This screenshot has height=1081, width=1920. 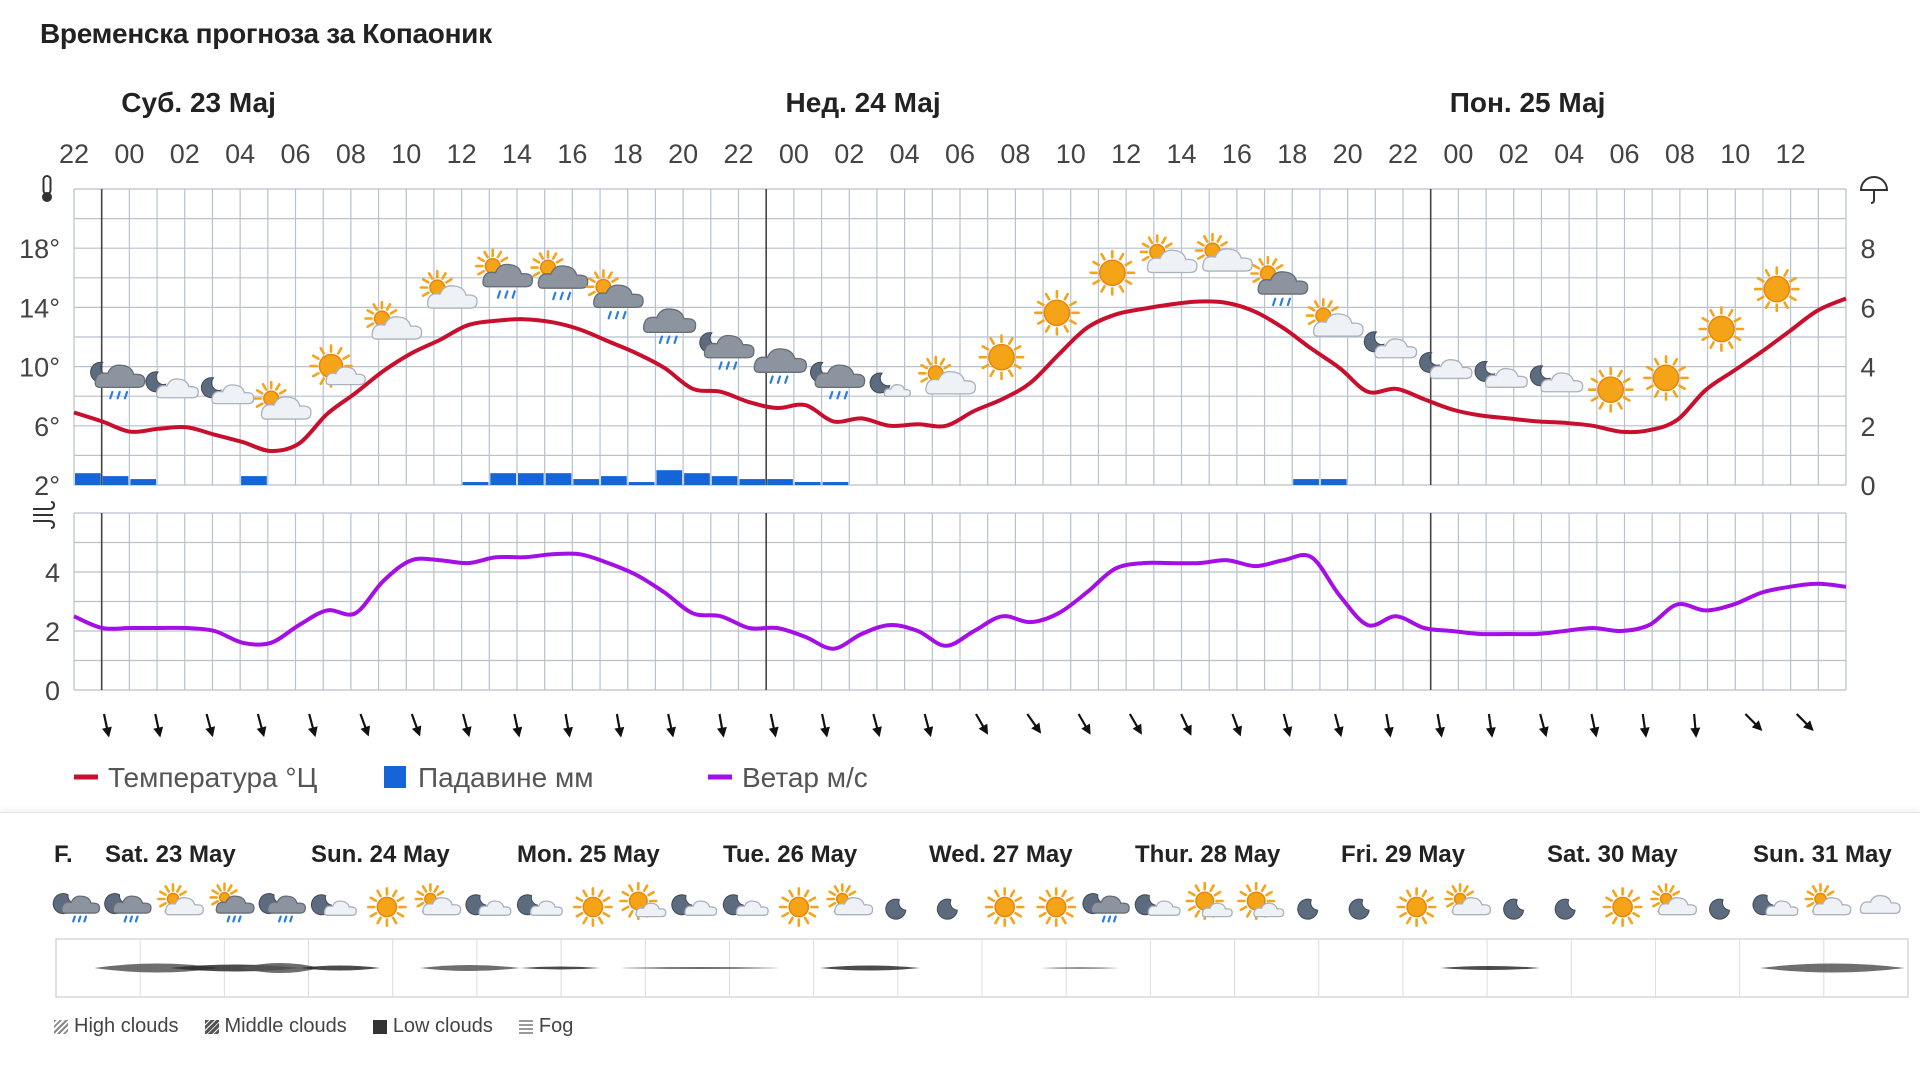 What do you see at coordinates (1528, 102) in the screenshot?
I see `day-header: Пон. 25 Мај` at bounding box center [1528, 102].